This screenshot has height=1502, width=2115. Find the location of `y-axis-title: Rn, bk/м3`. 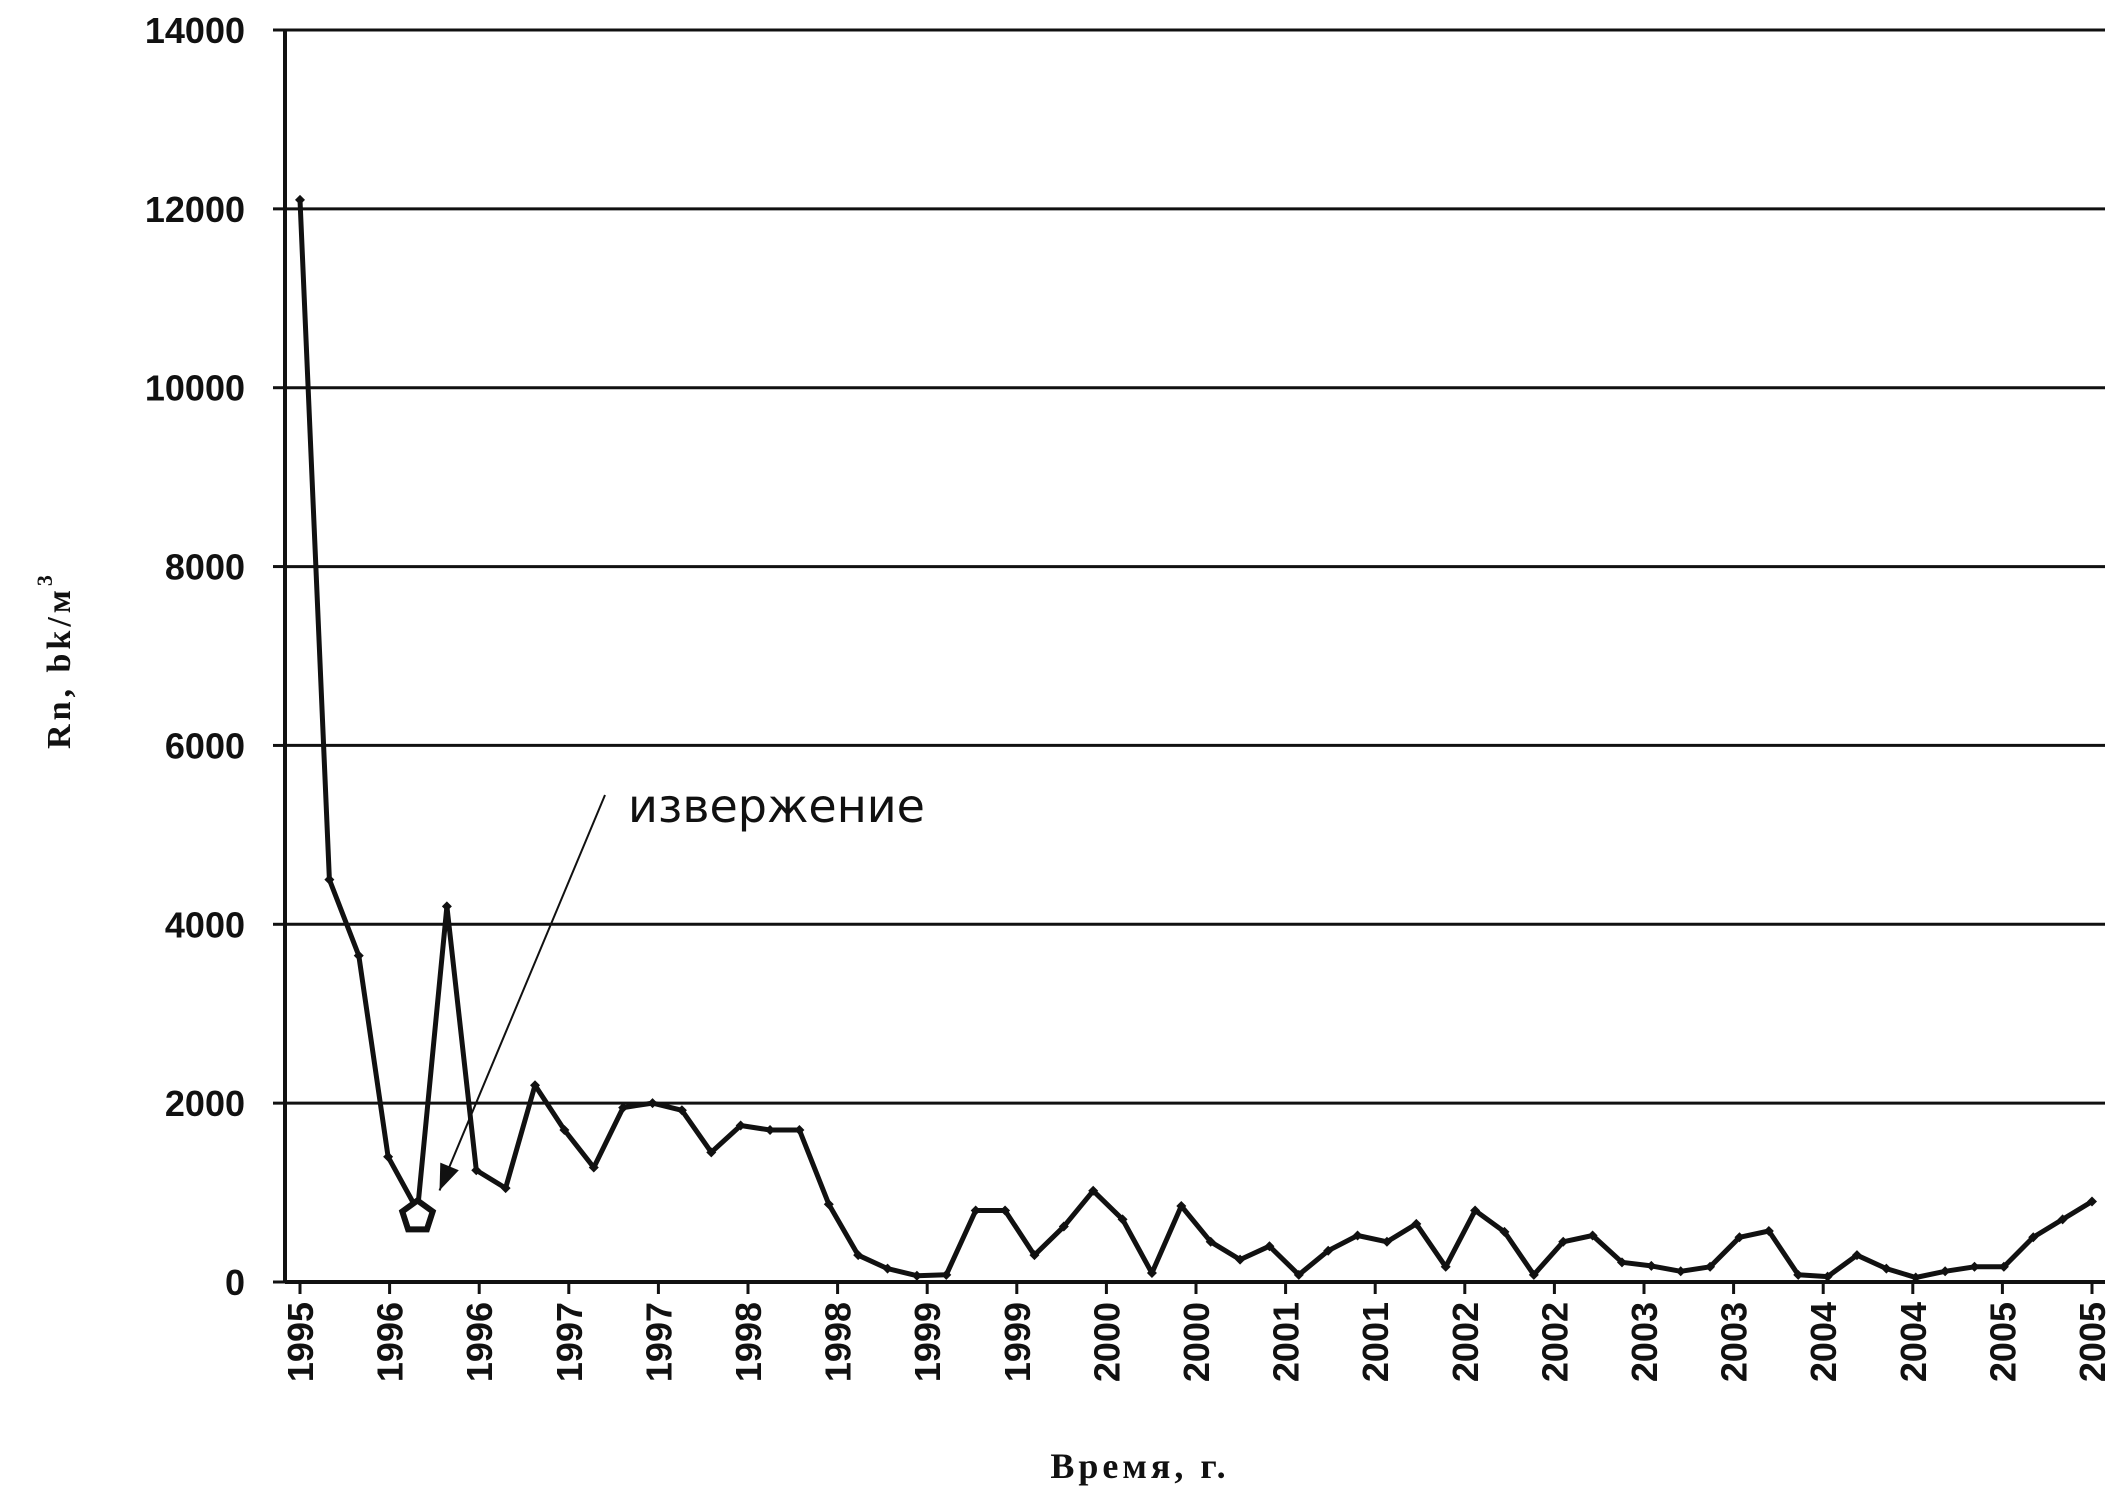

y-axis-title: Rn, bk/м3 is located at coordinates (55, 660).